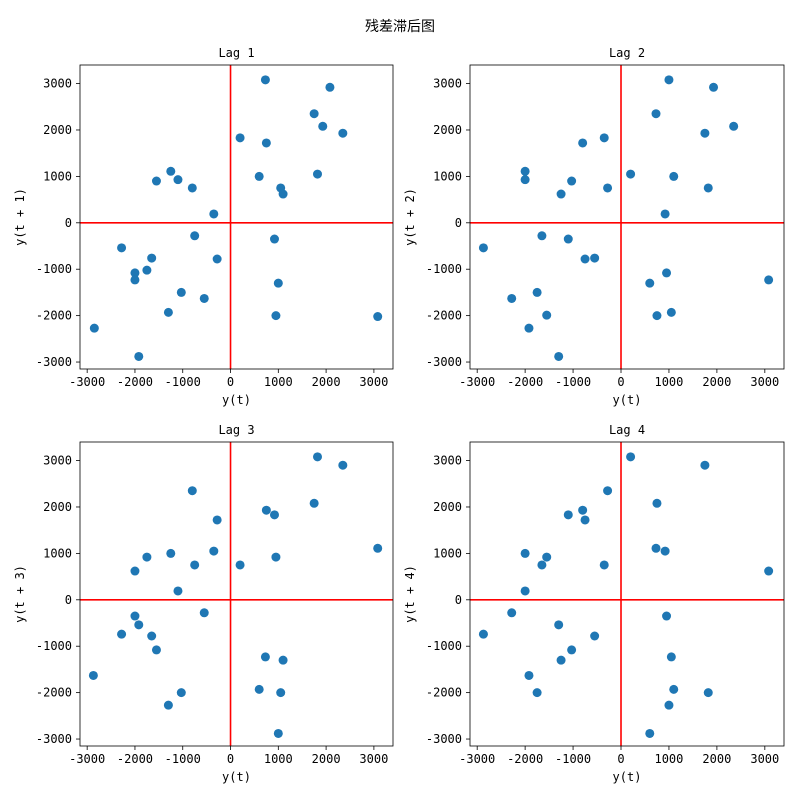 The image size is (800, 800). What do you see at coordinates (410, 217) in the screenshot?
I see `y-axis-label: y(t + 2)` at bounding box center [410, 217].